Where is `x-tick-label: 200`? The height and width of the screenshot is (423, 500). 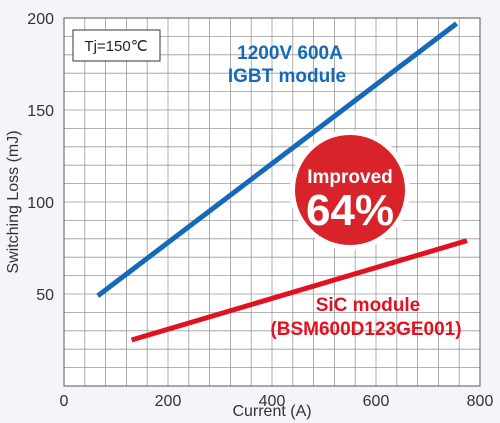 x-tick-label: 200 is located at coordinates (168, 401).